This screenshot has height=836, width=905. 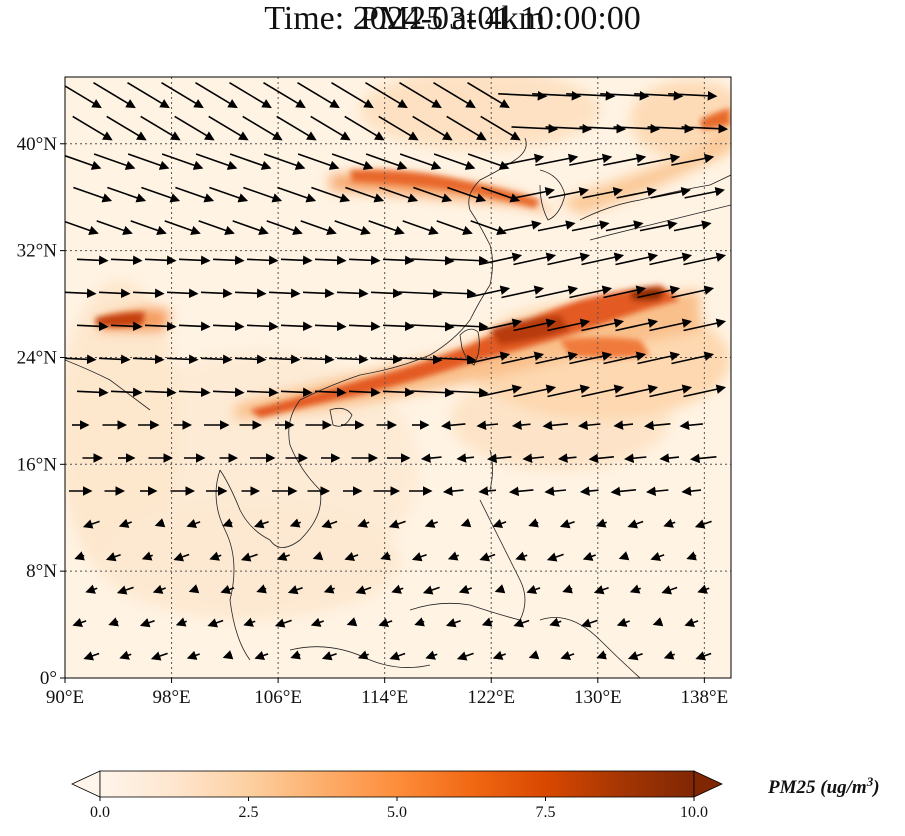 I want to click on colorbar-ticks: 0.0 2.5 5.0 7.5 10.0, so click(x=399, y=809).